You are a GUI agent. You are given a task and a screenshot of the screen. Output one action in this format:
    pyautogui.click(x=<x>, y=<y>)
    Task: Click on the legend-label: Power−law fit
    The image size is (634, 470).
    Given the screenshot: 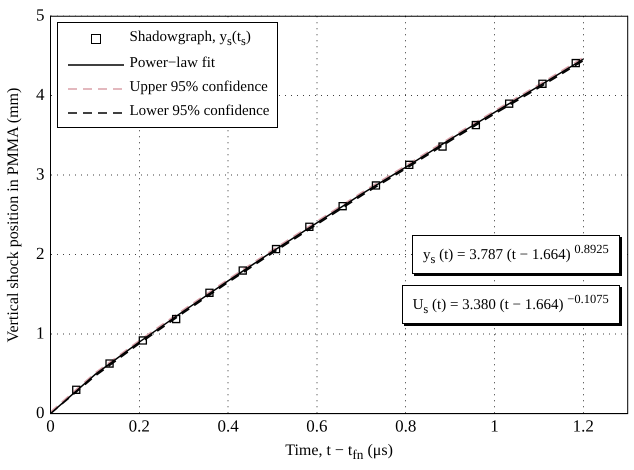 What is the action you would take?
    pyautogui.click(x=173, y=63)
    